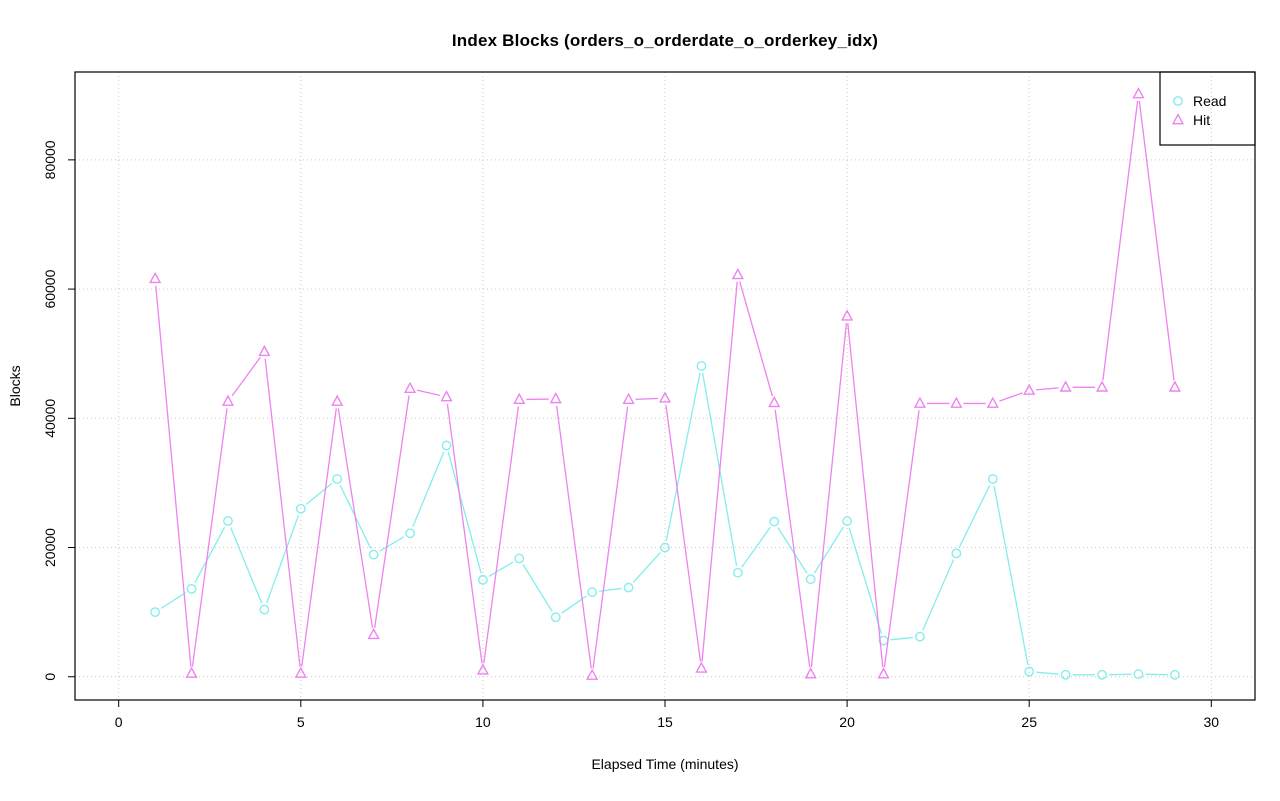  Describe the element at coordinates (50, 288) in the screenshot. I see `y-tick-label: 60000` at that location.